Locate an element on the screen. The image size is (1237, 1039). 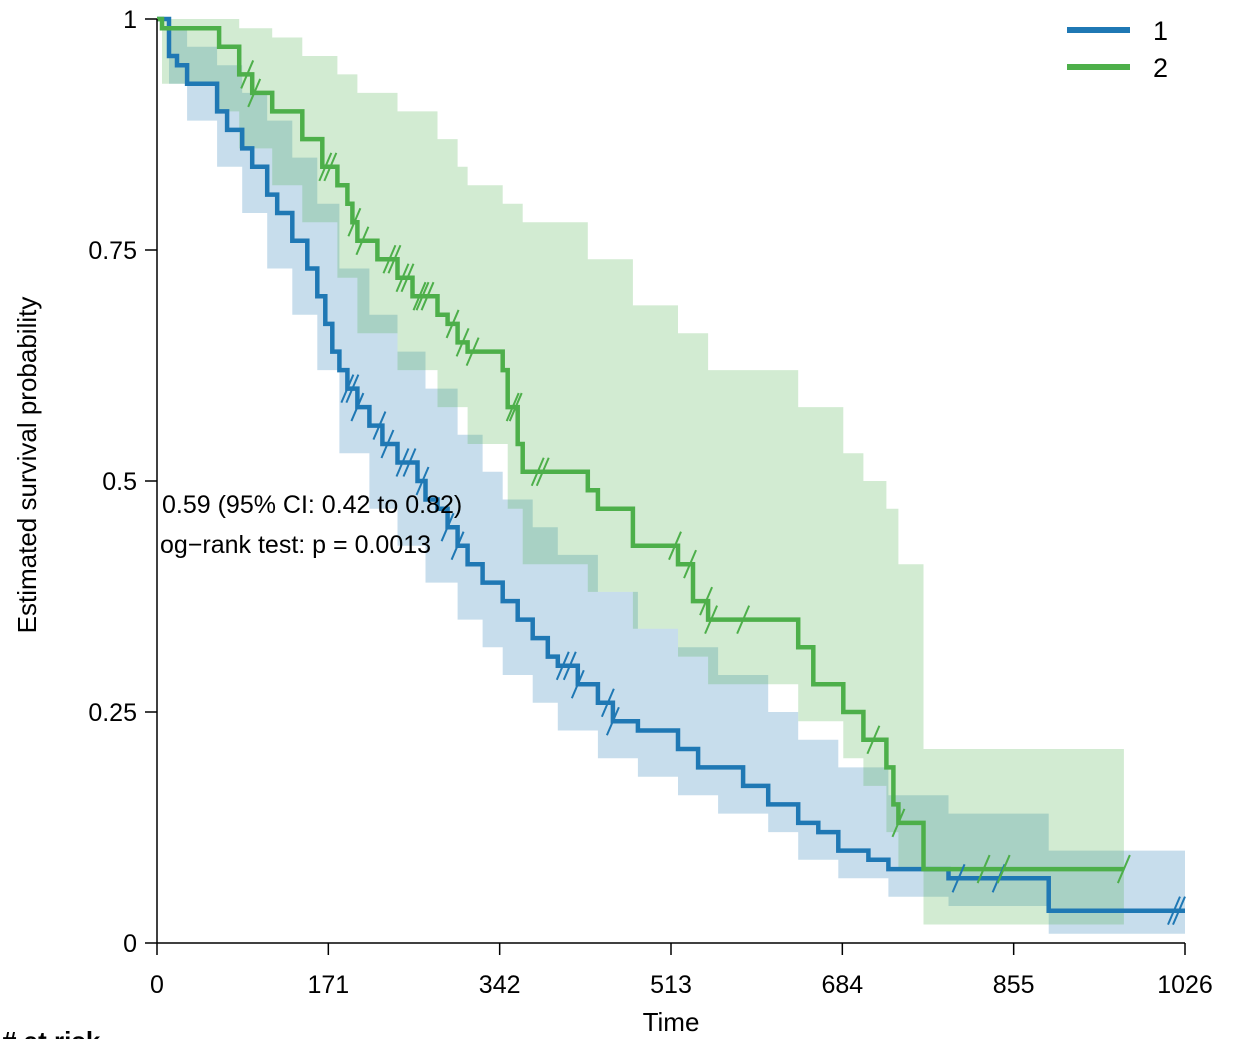
hazard-ratio-annotation: 0.59 (95% CI: 0.42 to 0.82) is located at coordinates (312, 505).